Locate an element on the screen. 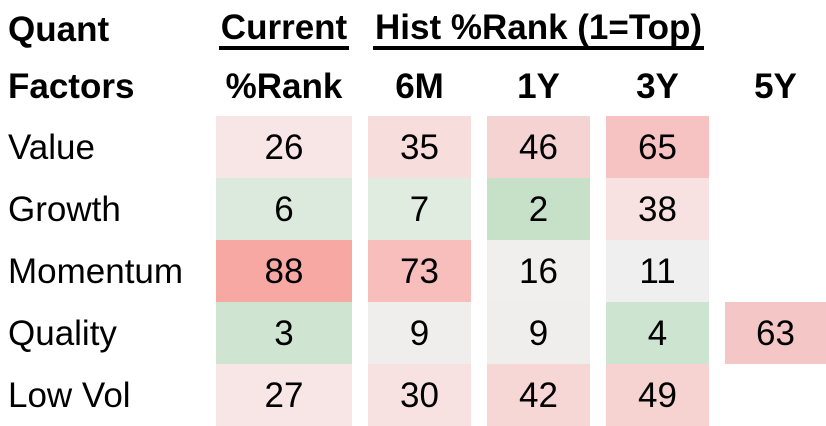  heatmap-cell-growth-5y is located at coordinates (775, 209).